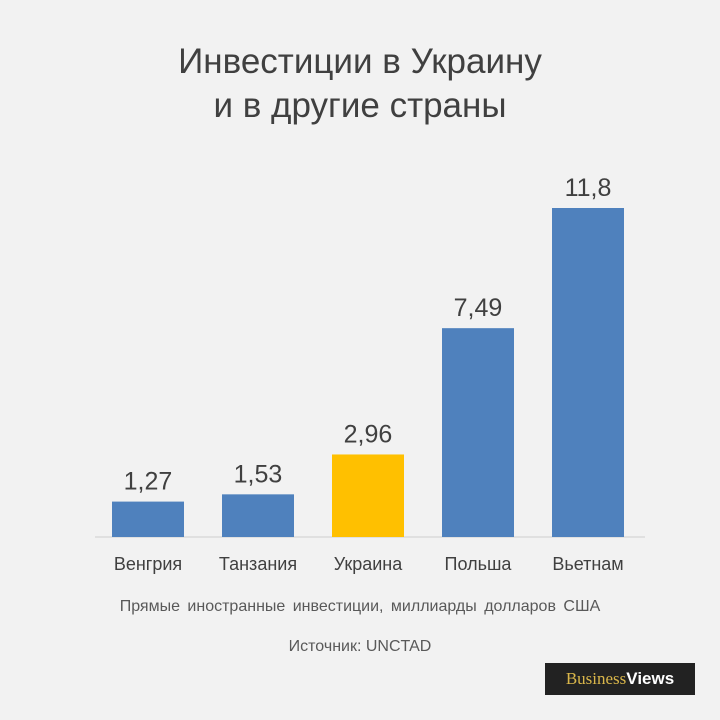 This screenshot has height=720, width=720. I want to click on chart-title-line-1: Инвестиции в Украину, so click(360, 61).